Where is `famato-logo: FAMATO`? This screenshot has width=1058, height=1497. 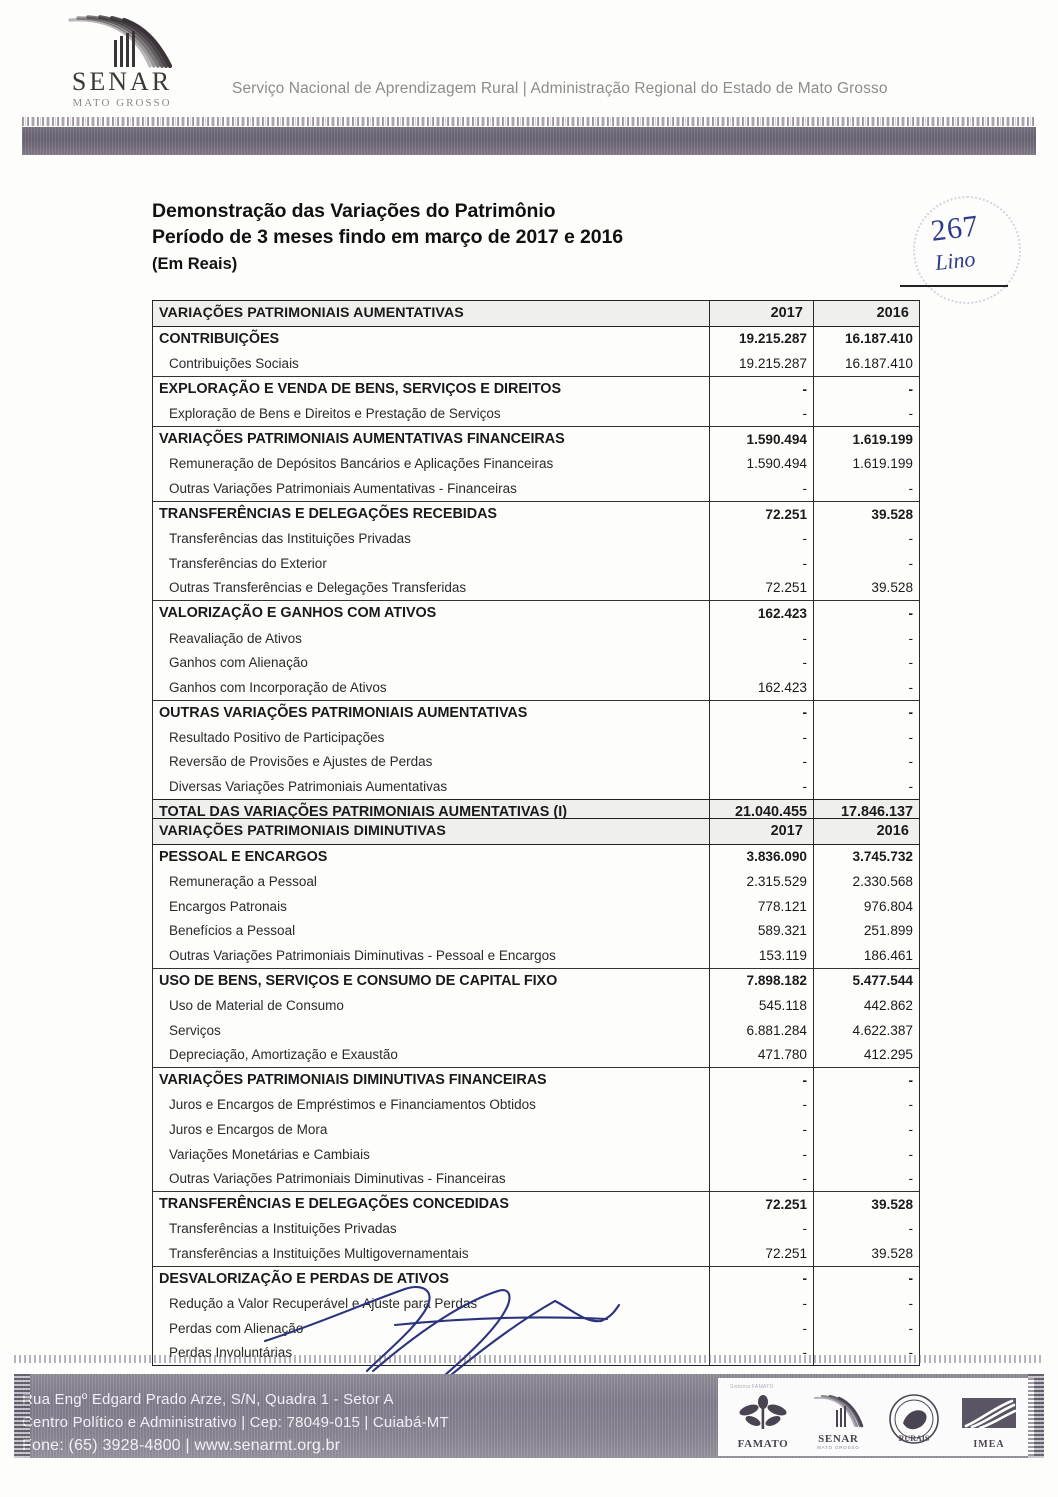
famato-logo: FAMATO is located at coordinates (763, 1421).